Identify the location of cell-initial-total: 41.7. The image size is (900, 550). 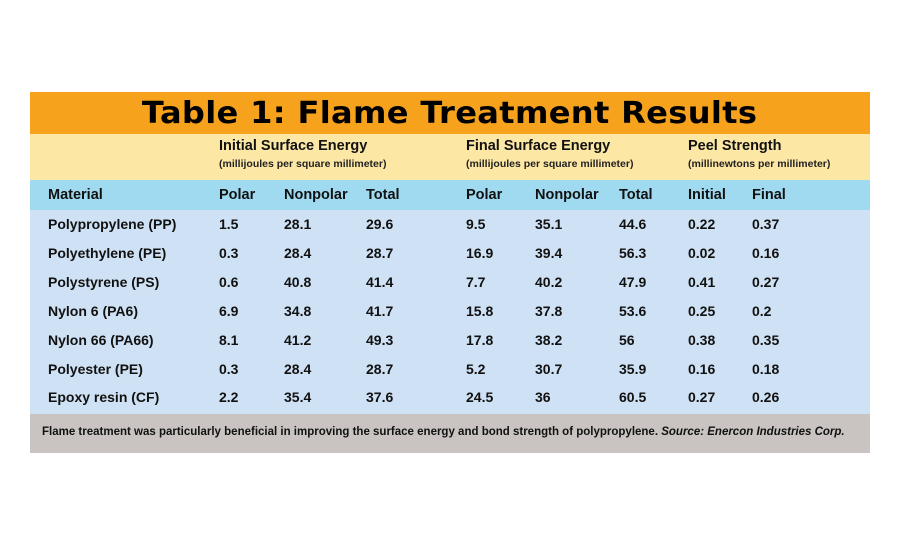
(380, 311).